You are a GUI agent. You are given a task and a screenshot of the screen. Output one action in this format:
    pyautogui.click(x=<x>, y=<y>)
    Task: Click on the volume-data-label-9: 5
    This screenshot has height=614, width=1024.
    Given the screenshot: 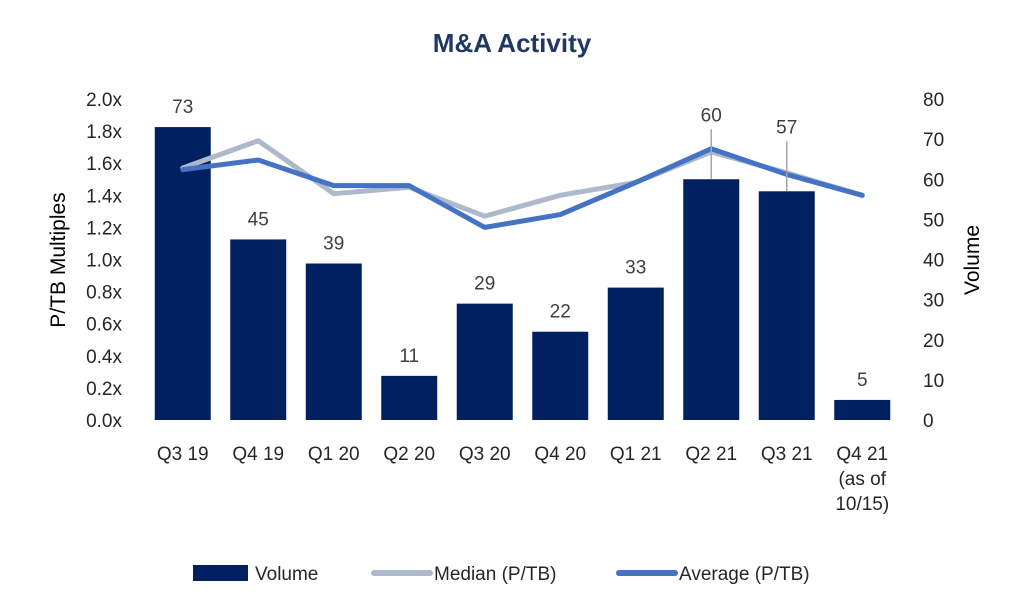 What is the action you would take?
    pyautogui.click(x=862, y=380)
    